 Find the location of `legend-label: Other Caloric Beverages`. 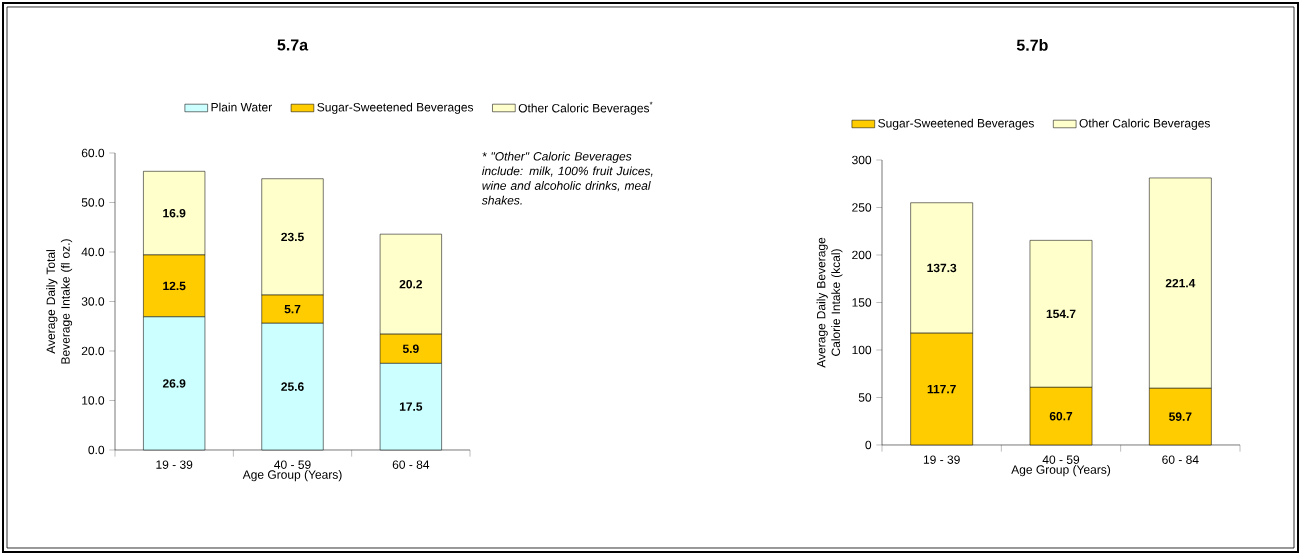

legend-label: Other Caloric Beverages is located at coordinates (1144, 124).